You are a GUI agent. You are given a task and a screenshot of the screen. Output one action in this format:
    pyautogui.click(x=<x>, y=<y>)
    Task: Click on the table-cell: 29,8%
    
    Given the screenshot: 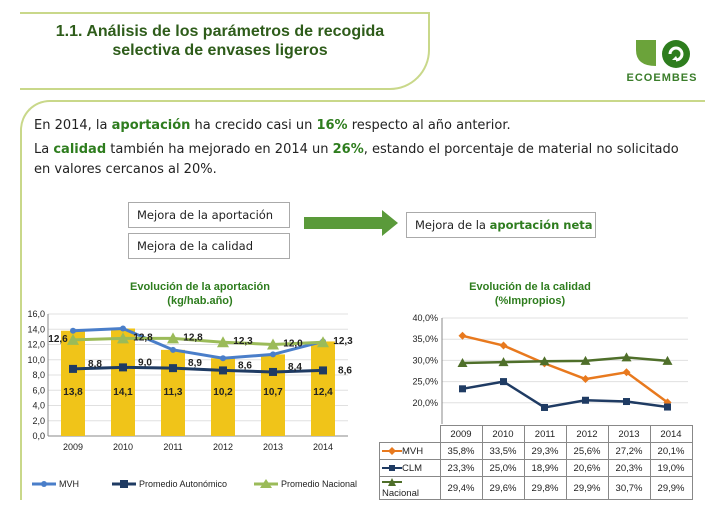 What is the action you would take?
    pyautogui.click(x=545, y=488)
    